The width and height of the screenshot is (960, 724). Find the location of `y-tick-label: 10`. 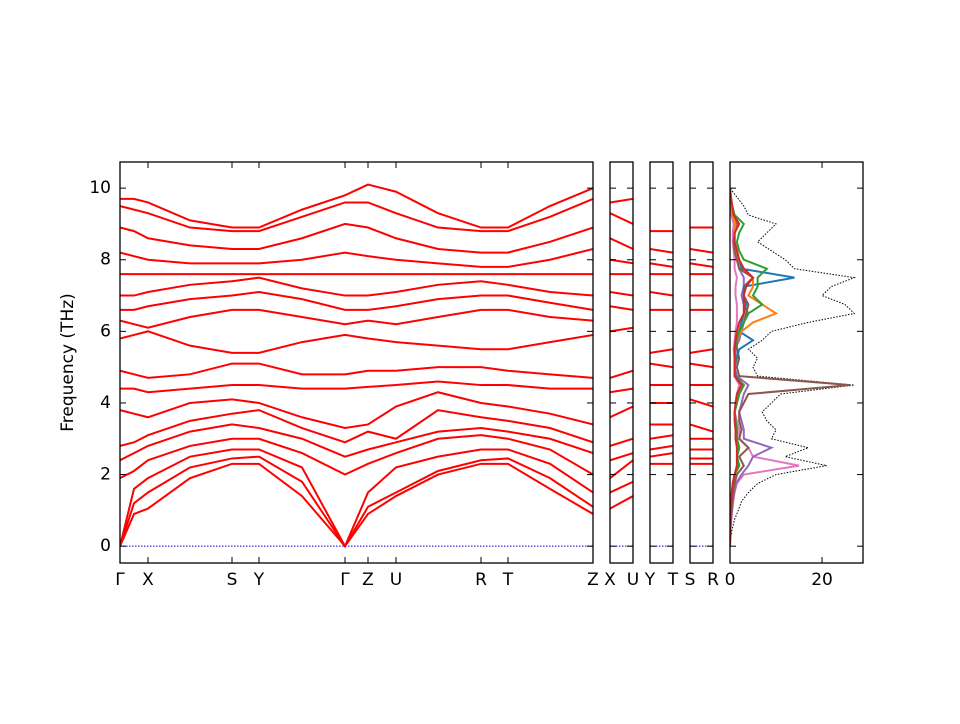

y-tick-label: 10 is located at coordinates (100, 188).